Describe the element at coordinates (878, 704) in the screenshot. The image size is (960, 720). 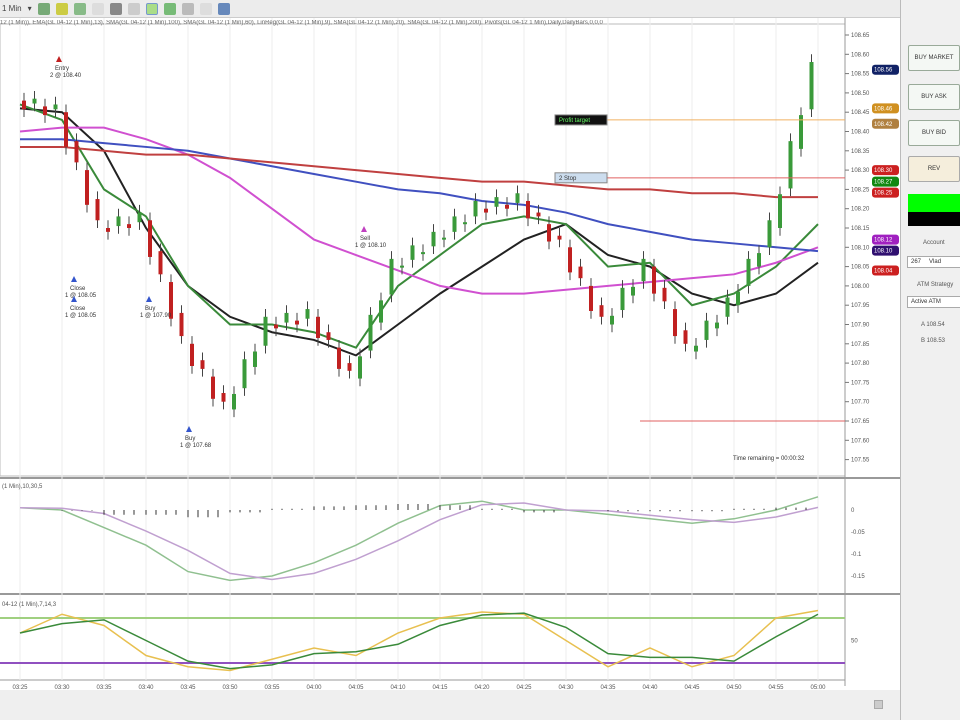
I see `scroll-button` at that location.